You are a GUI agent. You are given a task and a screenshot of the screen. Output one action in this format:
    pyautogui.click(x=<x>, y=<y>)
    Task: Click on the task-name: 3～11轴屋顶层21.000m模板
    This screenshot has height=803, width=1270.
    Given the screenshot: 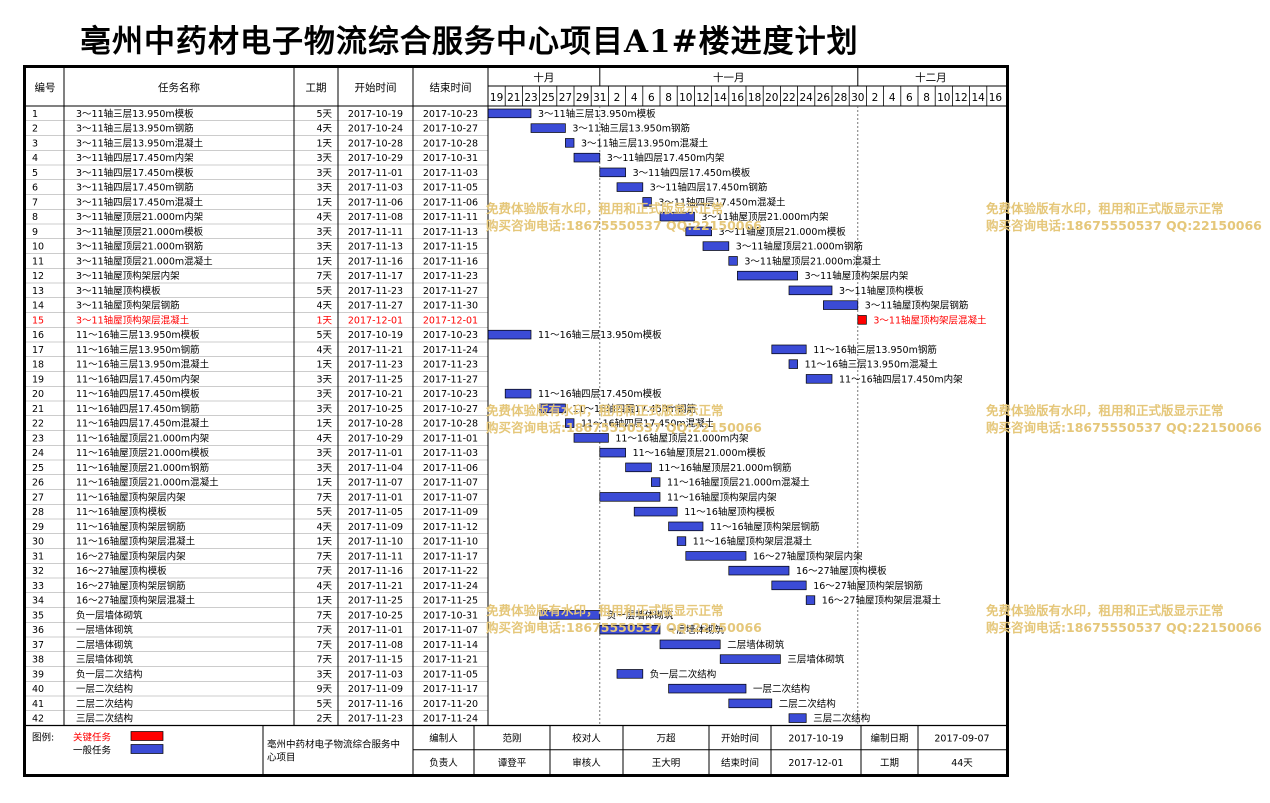 What is the action you would take?
    pyautogui.click(x=140, y=232)
    